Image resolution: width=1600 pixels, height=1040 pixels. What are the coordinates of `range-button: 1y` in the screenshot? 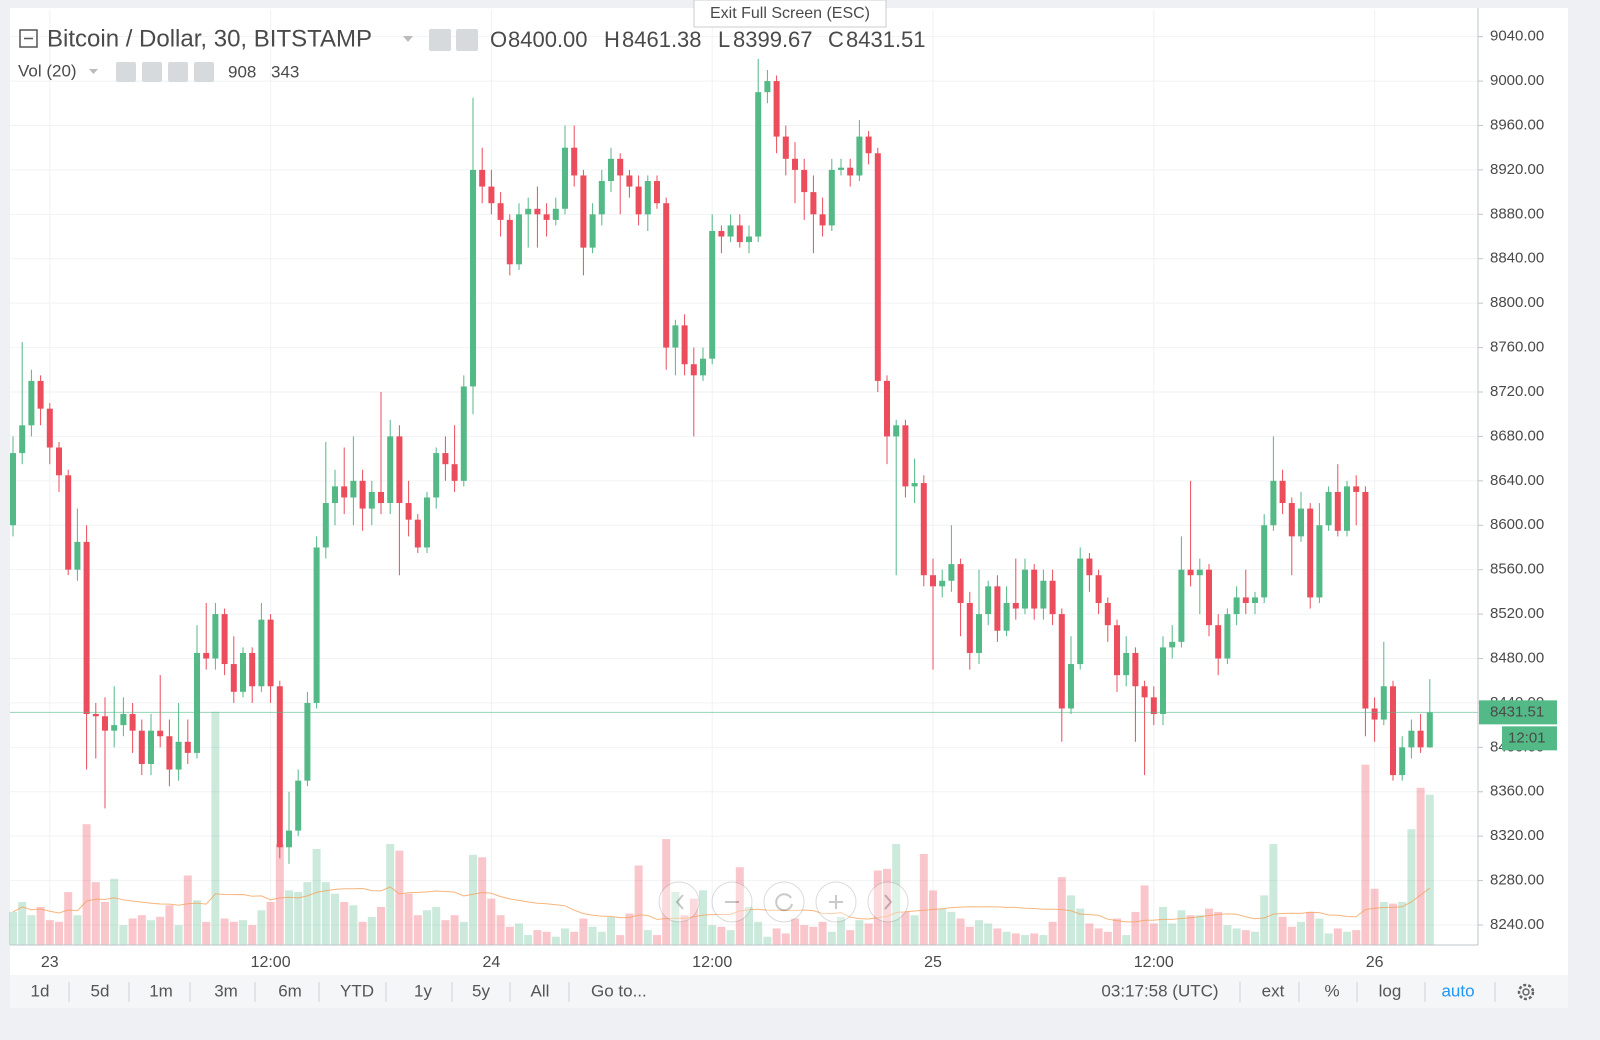 It's located at (423, 990).